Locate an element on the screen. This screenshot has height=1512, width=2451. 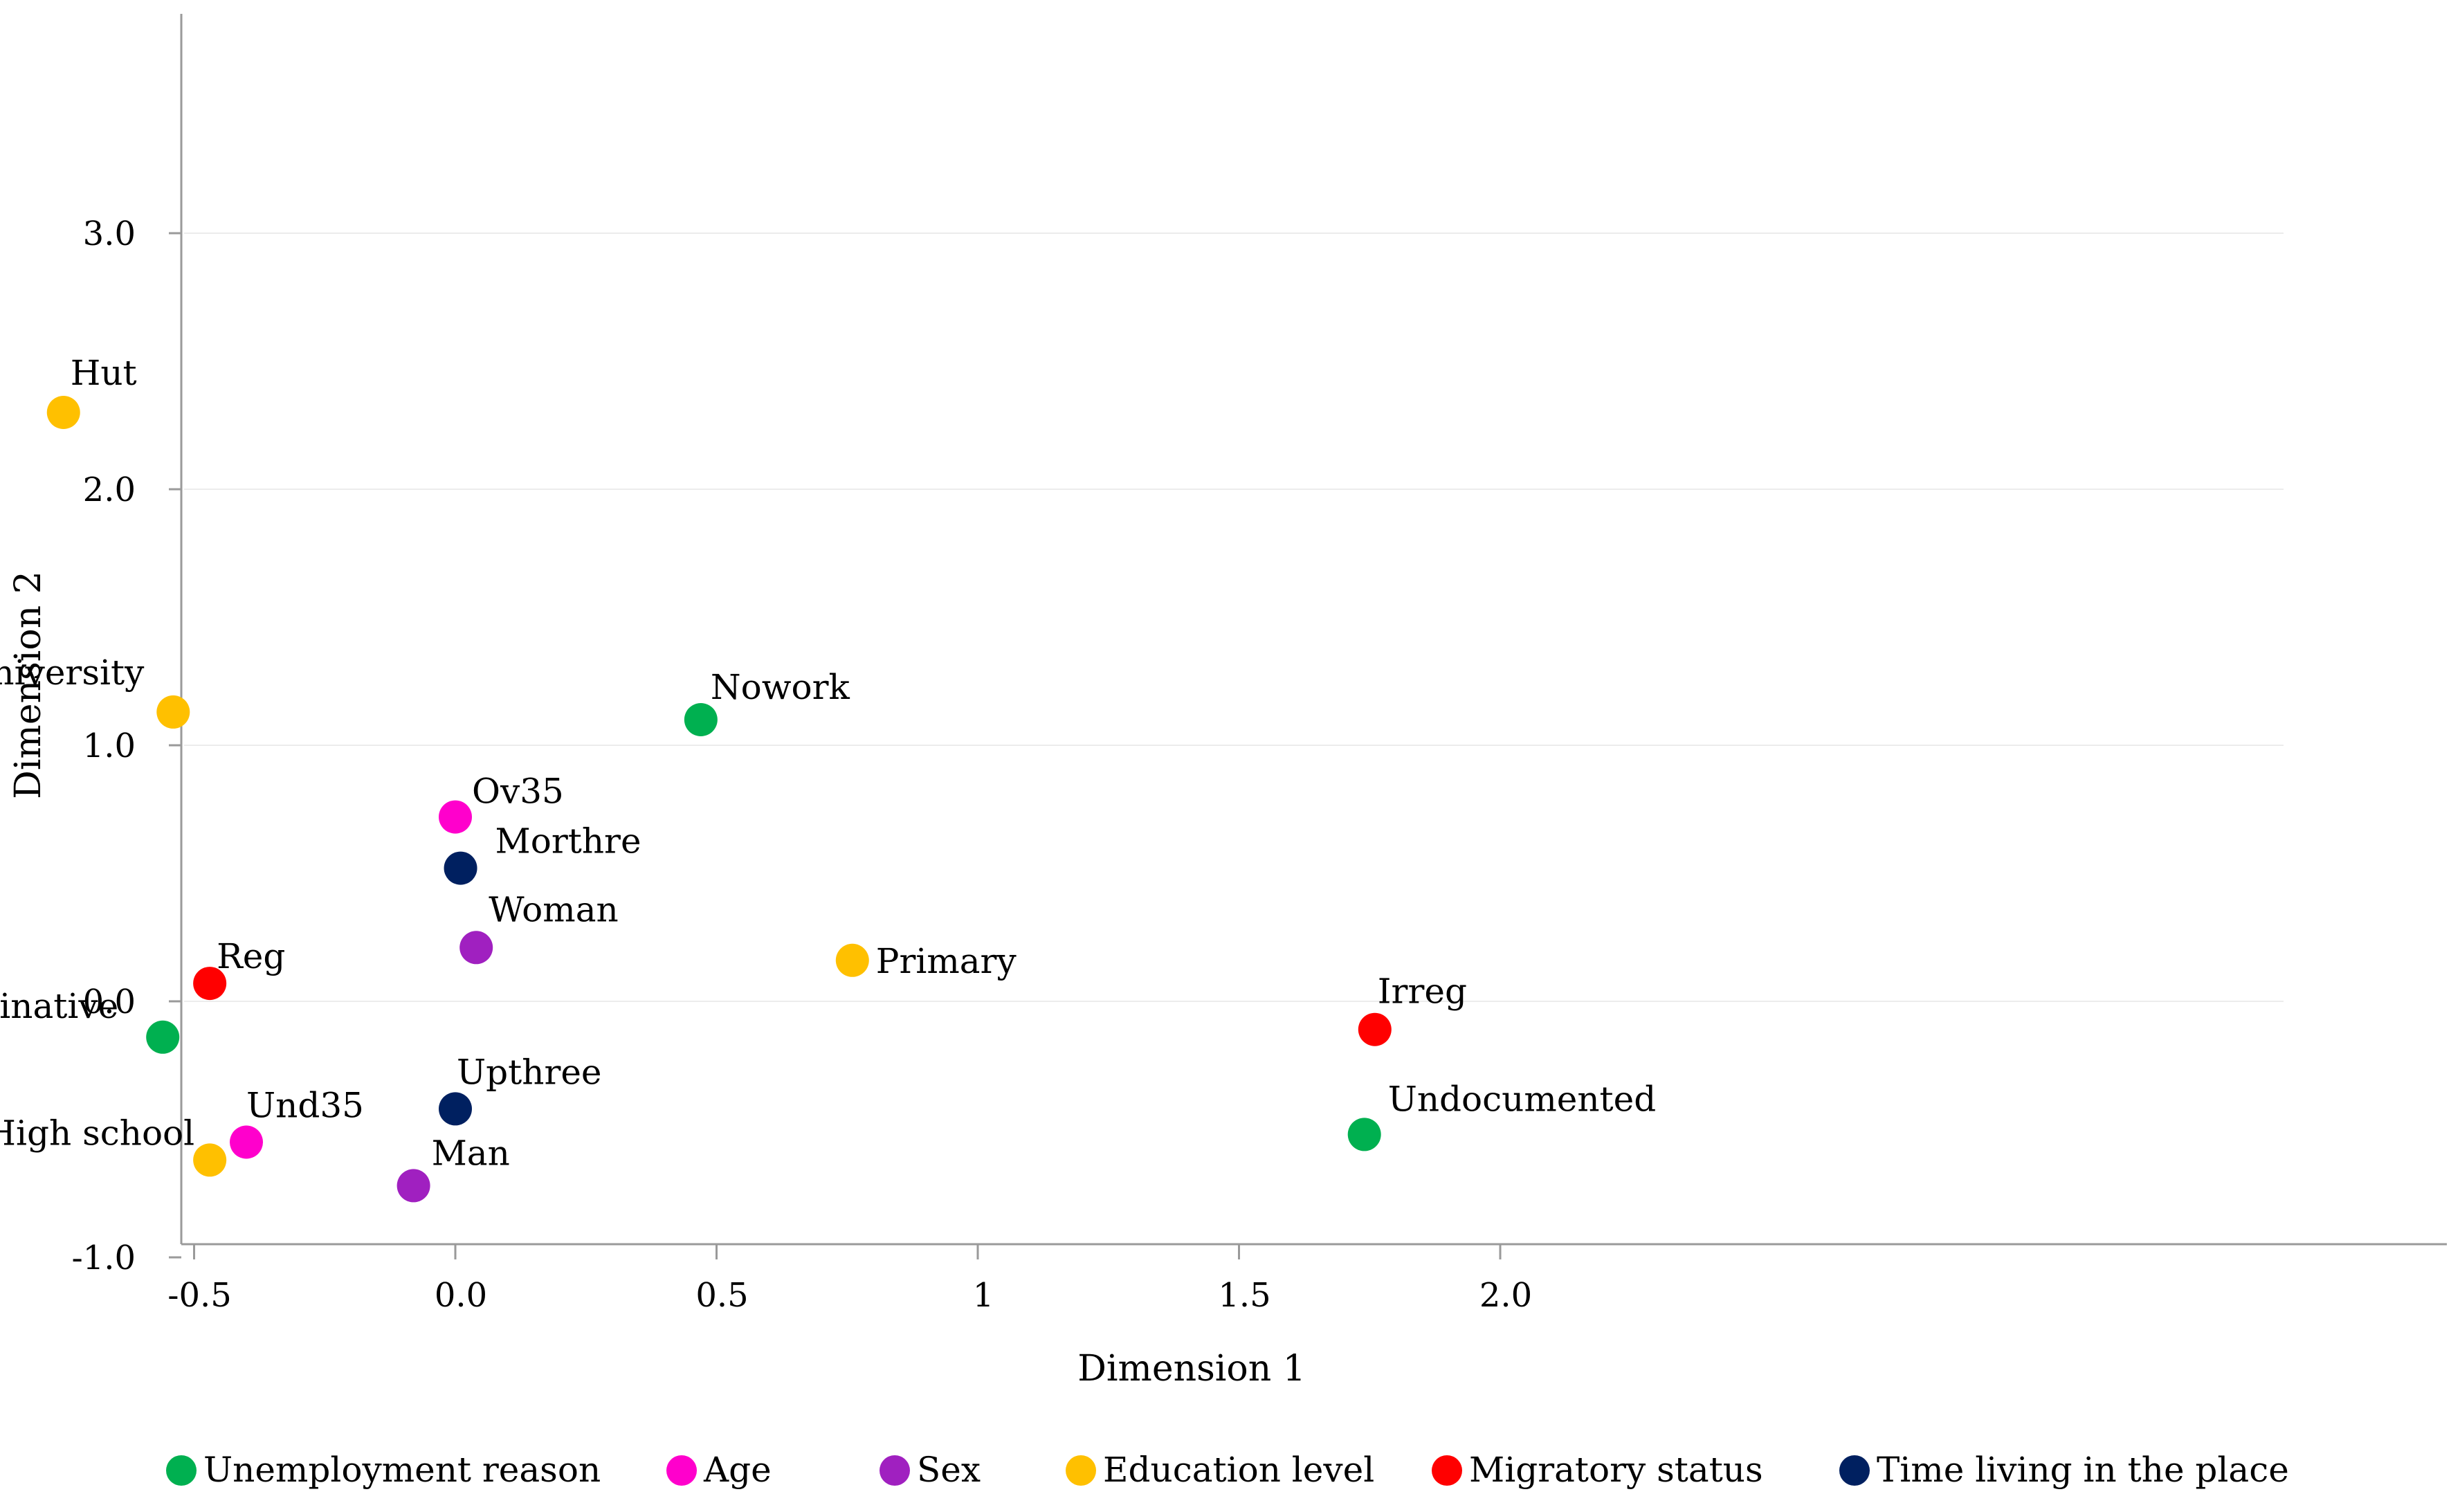
x-tick-label: -0.5 is located at coordinates (199, 1295).